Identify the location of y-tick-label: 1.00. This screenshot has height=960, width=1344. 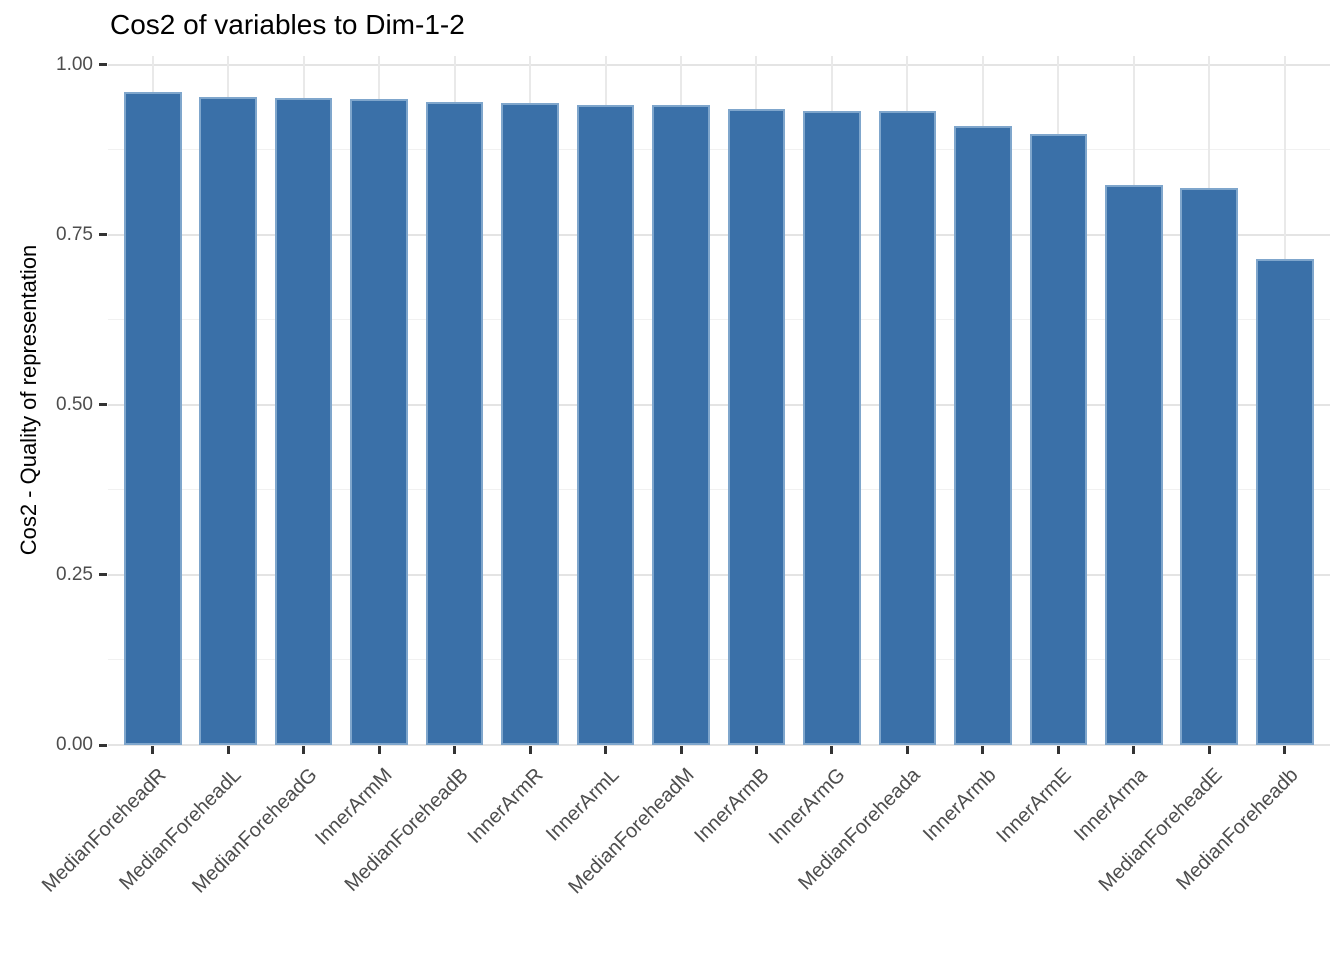
(74, 64).